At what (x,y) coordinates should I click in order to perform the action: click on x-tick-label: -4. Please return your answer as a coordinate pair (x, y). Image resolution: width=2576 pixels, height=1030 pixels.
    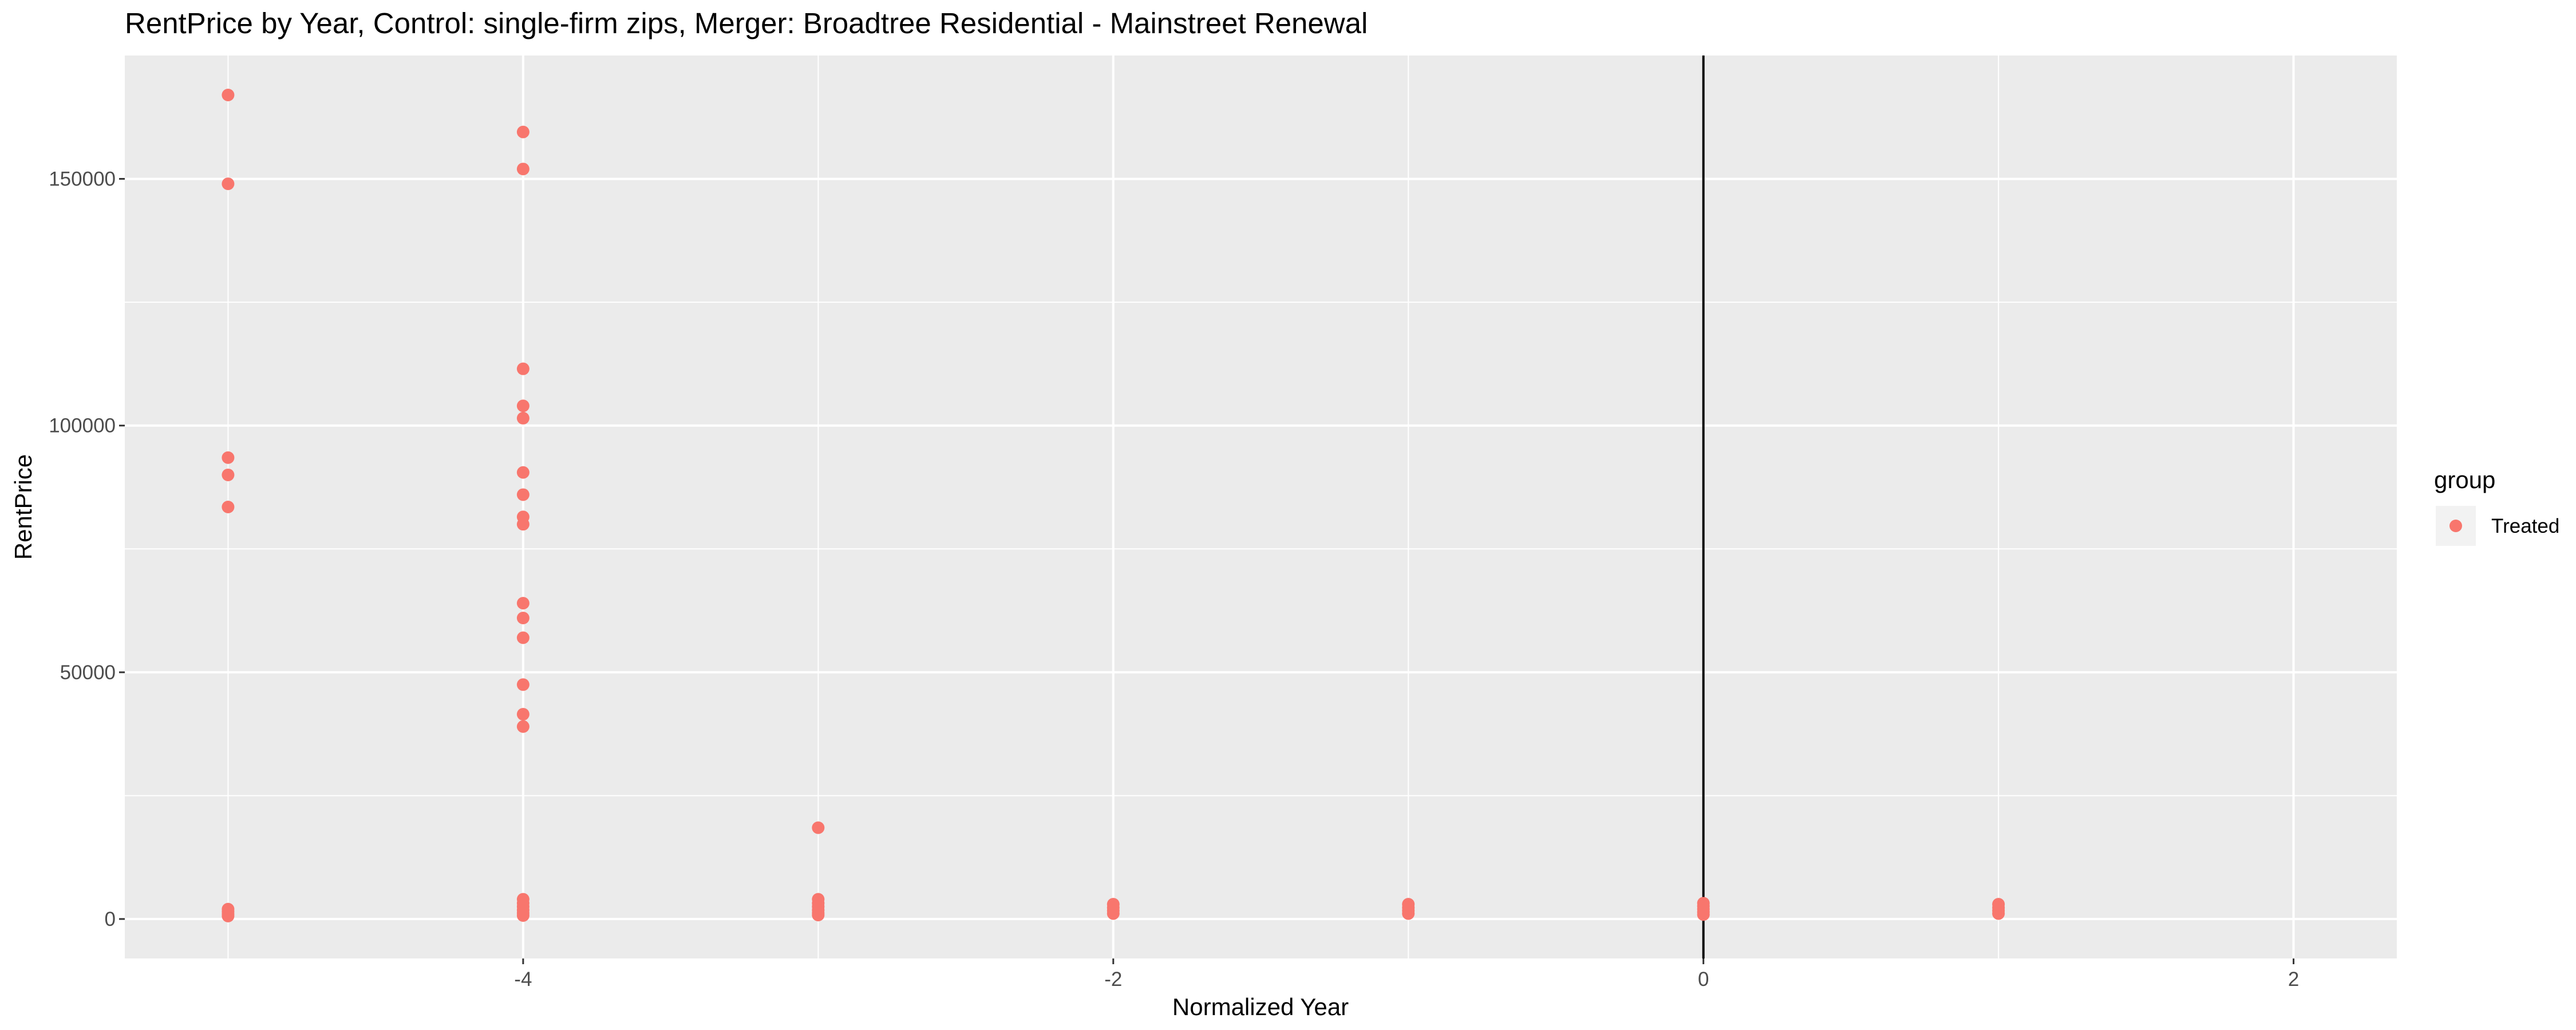
    Looking at the image, I should click on (523, 979).